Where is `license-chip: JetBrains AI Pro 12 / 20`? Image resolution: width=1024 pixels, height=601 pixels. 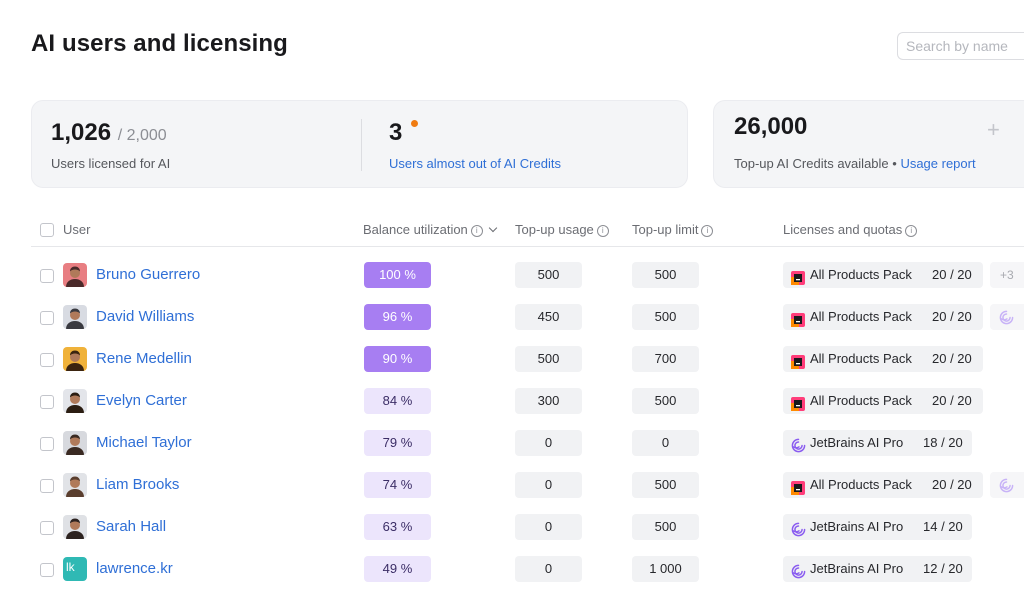 license-chip: JetBrains AI Pro 12 / 20 is located at coordinates (877, 569).